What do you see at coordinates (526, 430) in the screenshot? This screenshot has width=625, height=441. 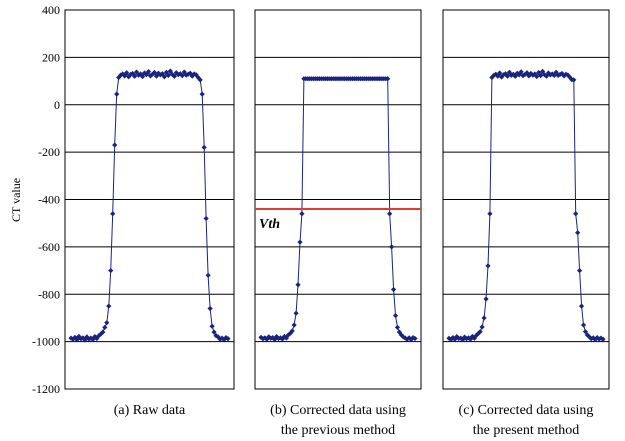 I see `panel-caption: the present method` at bounding box center [526, 430].